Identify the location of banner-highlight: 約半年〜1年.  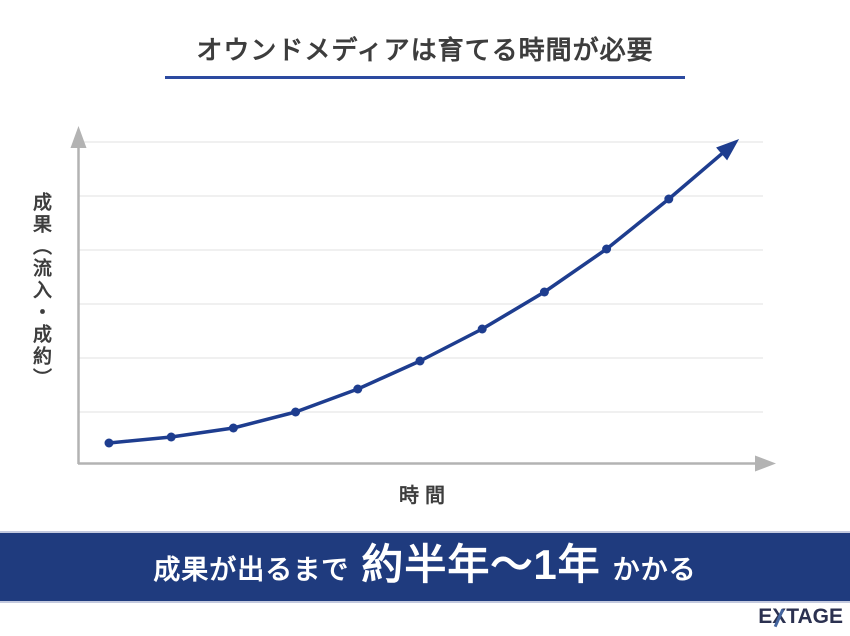
(481, 564).